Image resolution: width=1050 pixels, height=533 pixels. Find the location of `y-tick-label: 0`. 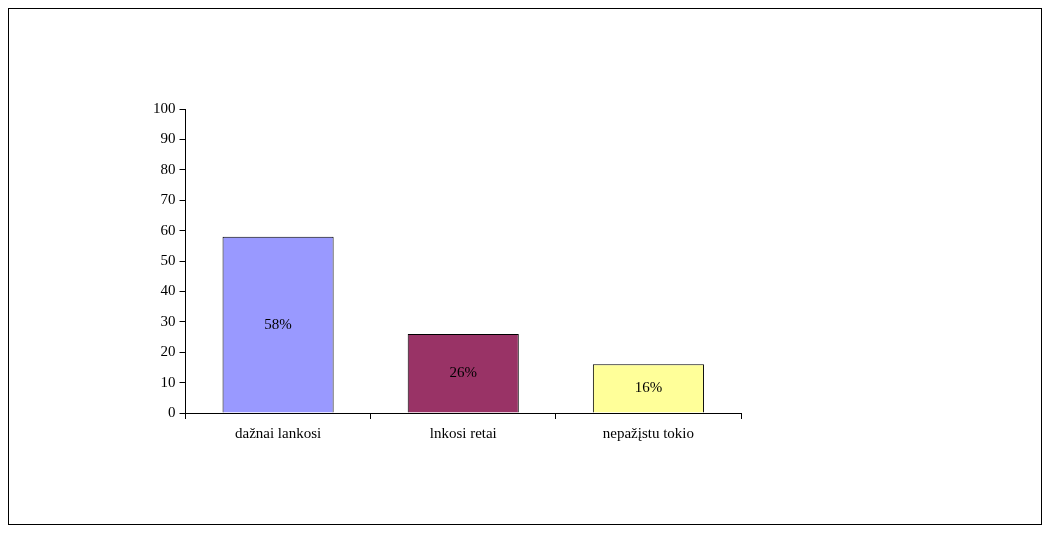

y-tick-label: 0 is located at coordinates (172, 411).